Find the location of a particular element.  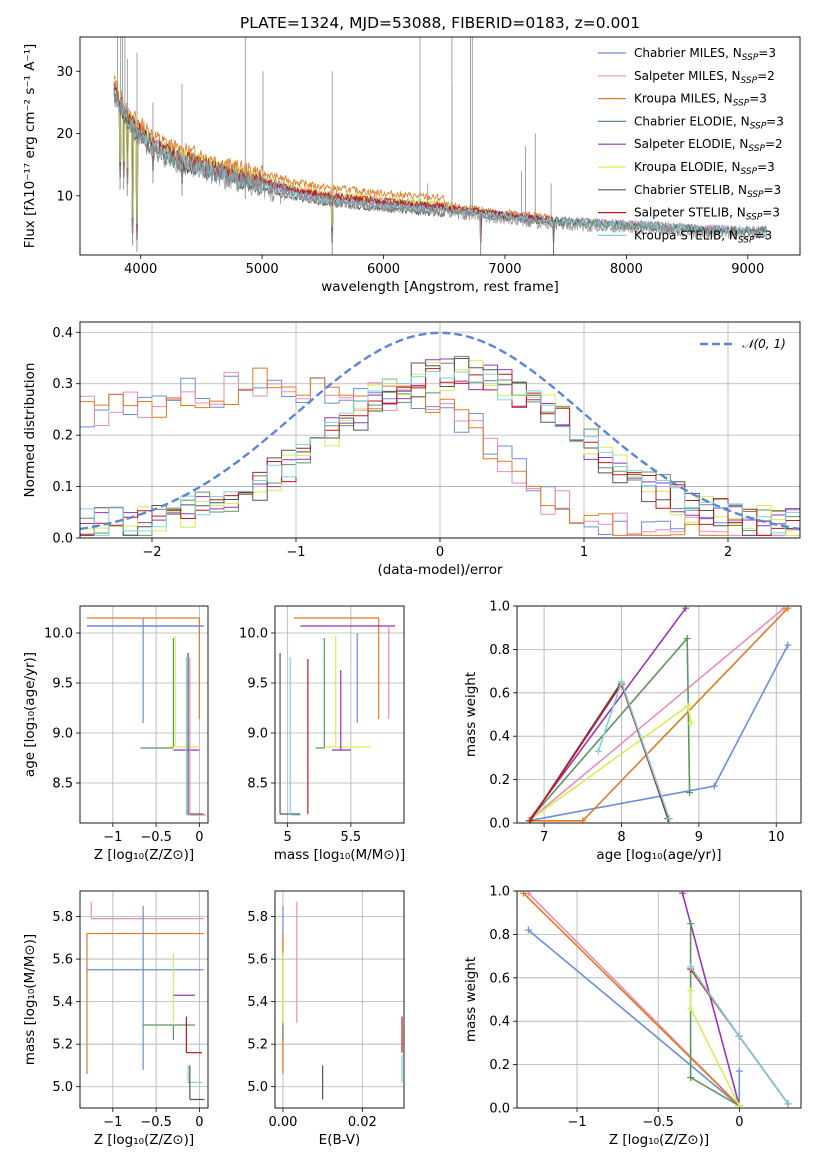

ytick-label: 0.3 is located at coordinates (62, 384).